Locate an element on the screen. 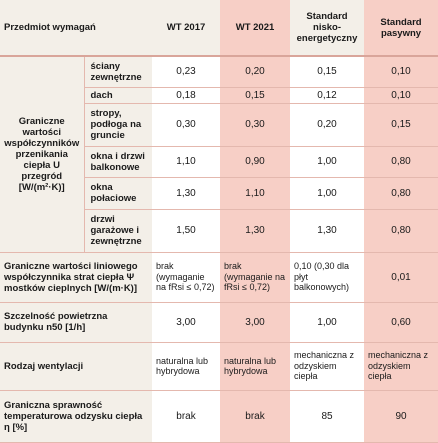  cell-passive: 90 is located at coordinates (401, 416).